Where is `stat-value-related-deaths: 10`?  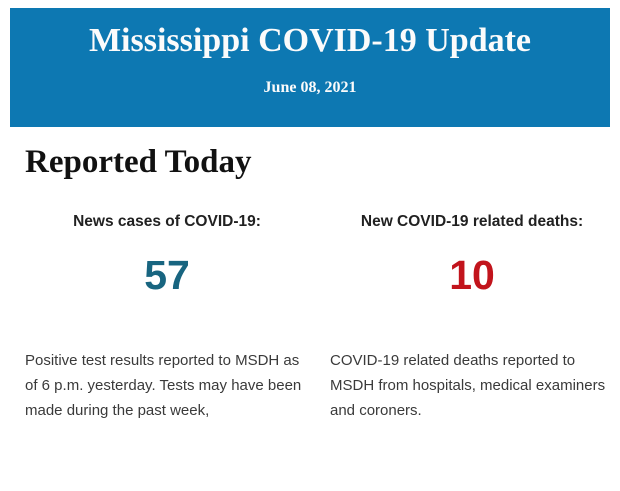
stat-value-related-deaths: 10 is located at coordinates (472, 275).